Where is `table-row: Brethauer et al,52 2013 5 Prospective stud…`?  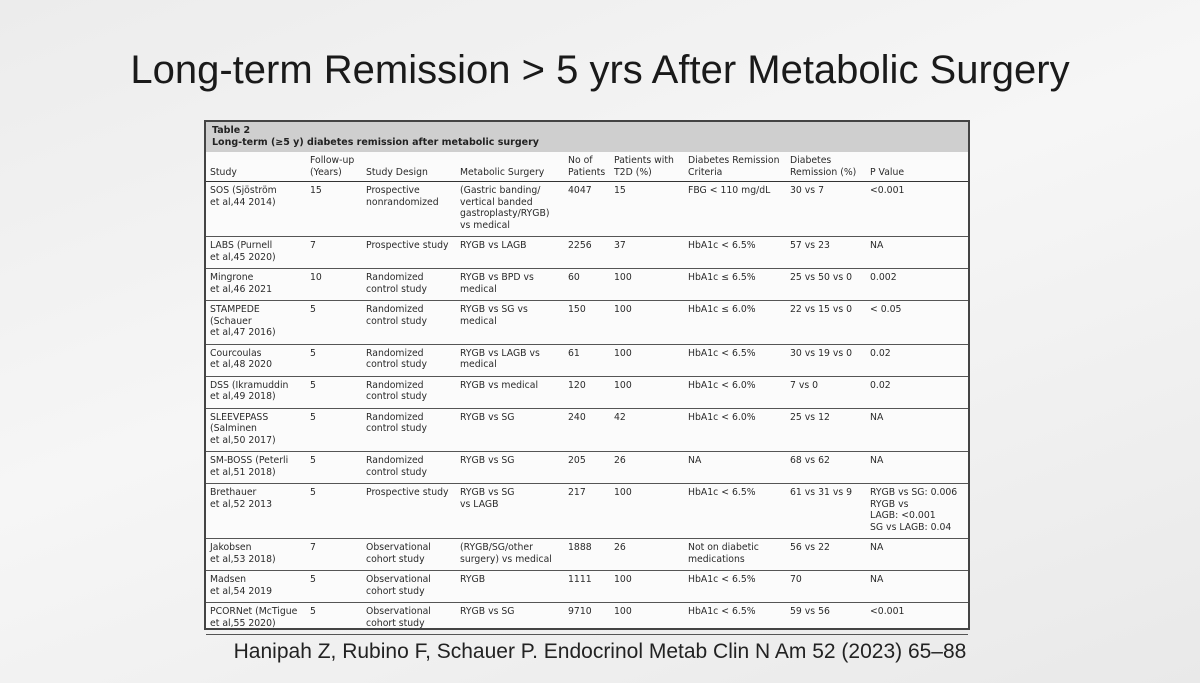 table-row: Brethauer et al,52 2013 5 Prospective stud… is located at coordinates (587, 511).